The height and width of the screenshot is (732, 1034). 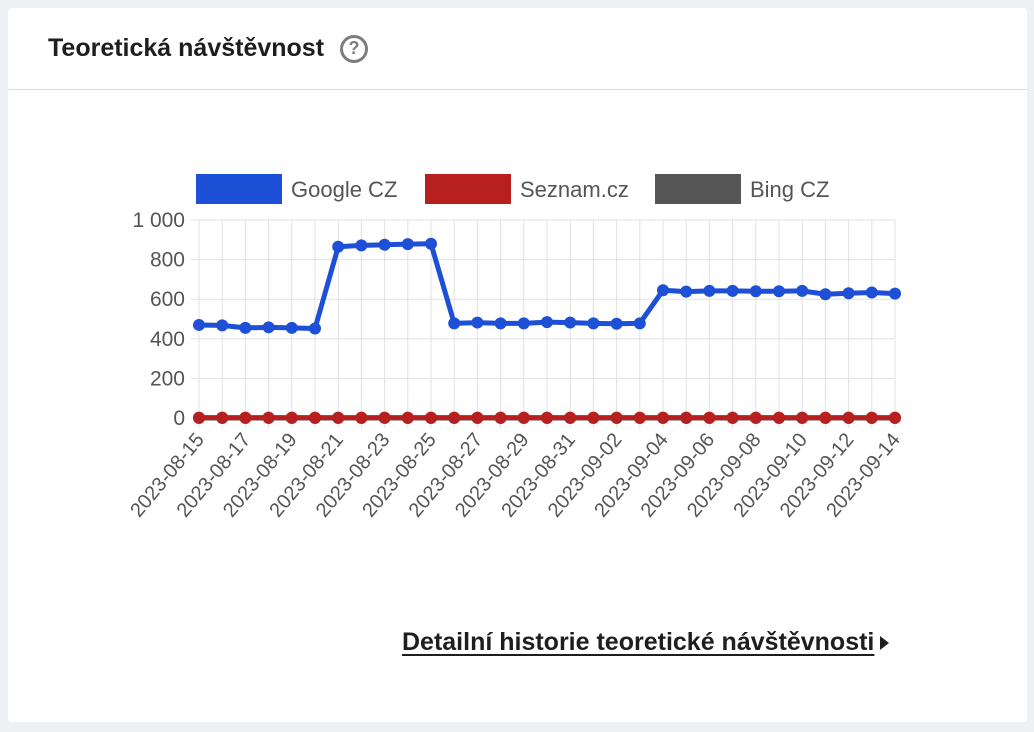 What do you see at coordinates (517, 49) in the screenshot?
I see `card-header: Teoretická návštěvnost ?` at bounding box center [517, 49].